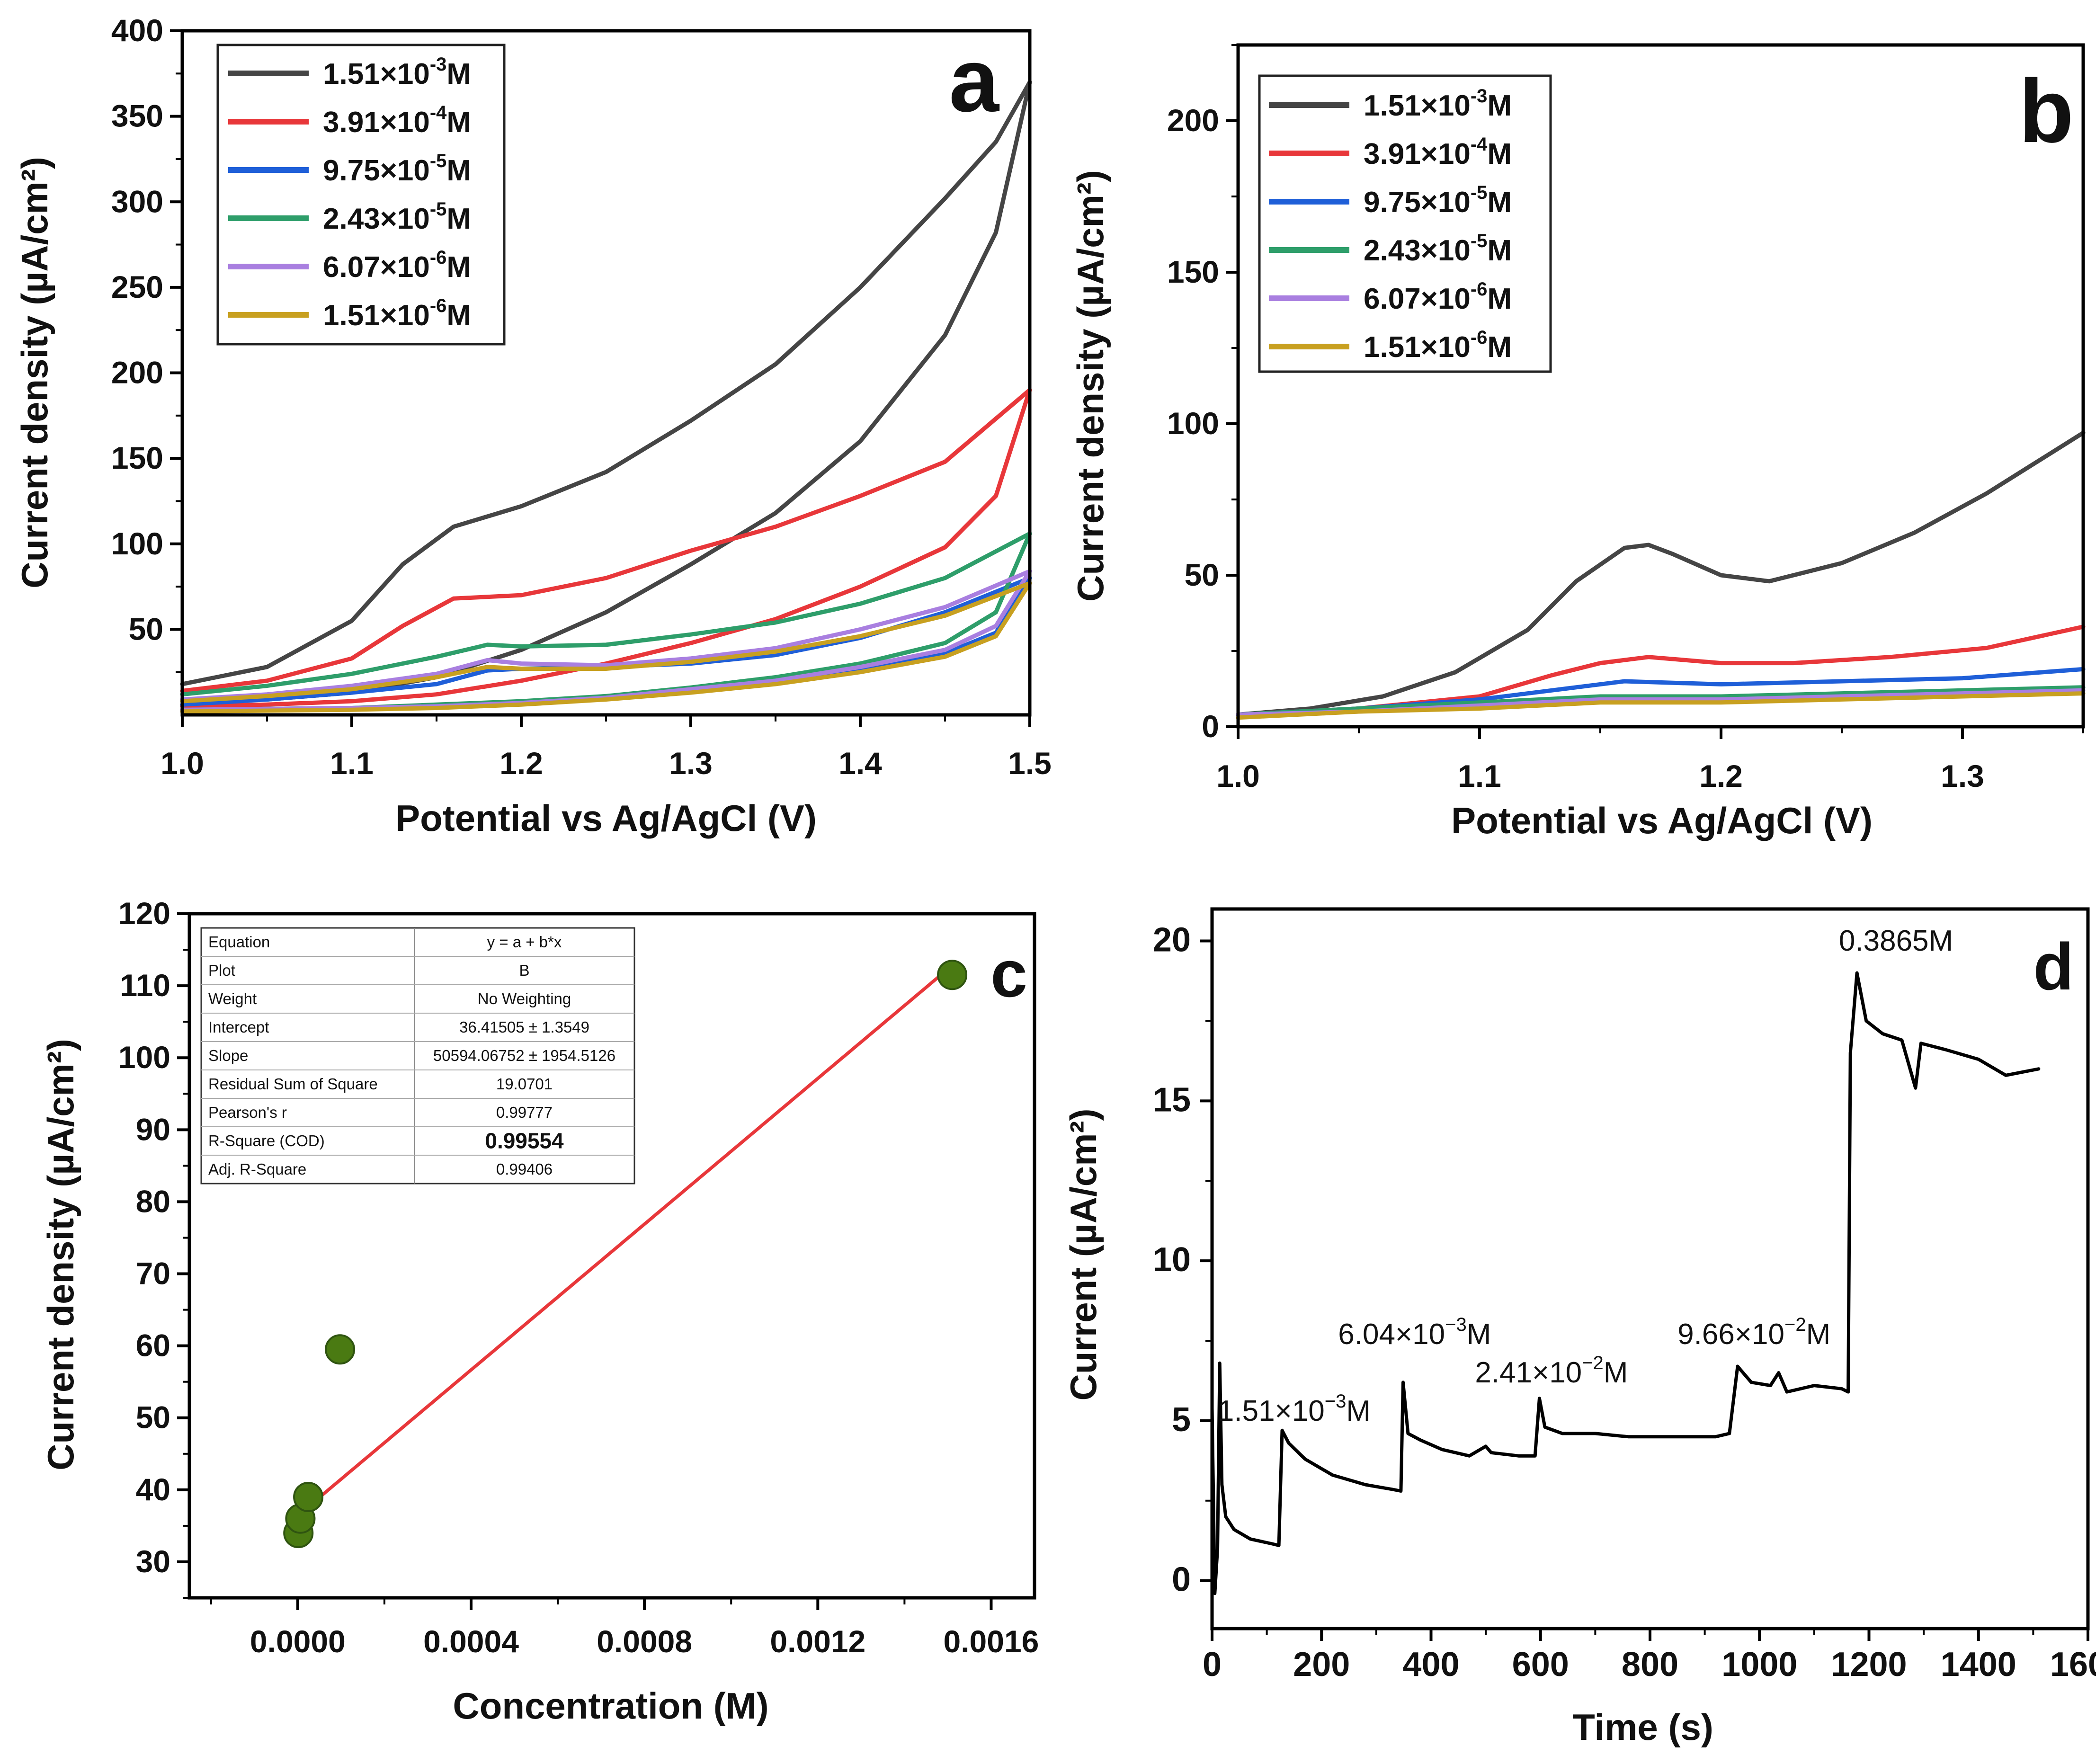  What do you see at coordinates (606, 818) in the screenshot?
I see `panel-a-x-axis-label: Potential vs Ag/AgCl (V)` at bounding box center [606, 818].